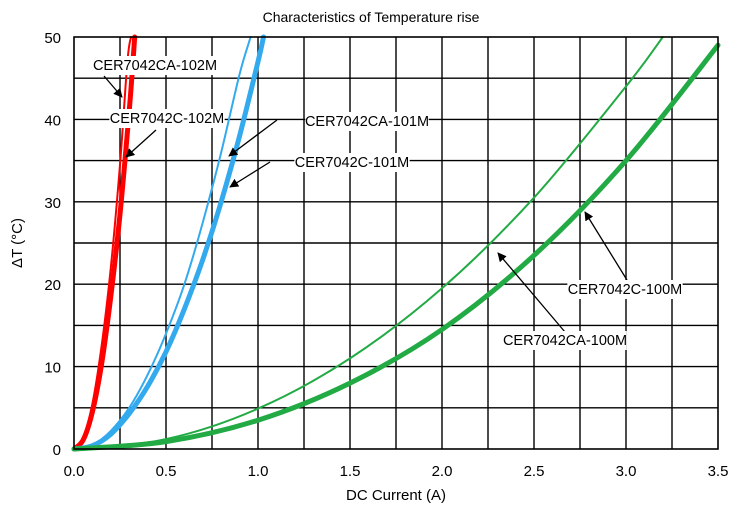  What do you see at coordinates (396, 495) in the screenshot?
I see `x-axis-label: DC Current (A)` at bounding box center [396, 495].